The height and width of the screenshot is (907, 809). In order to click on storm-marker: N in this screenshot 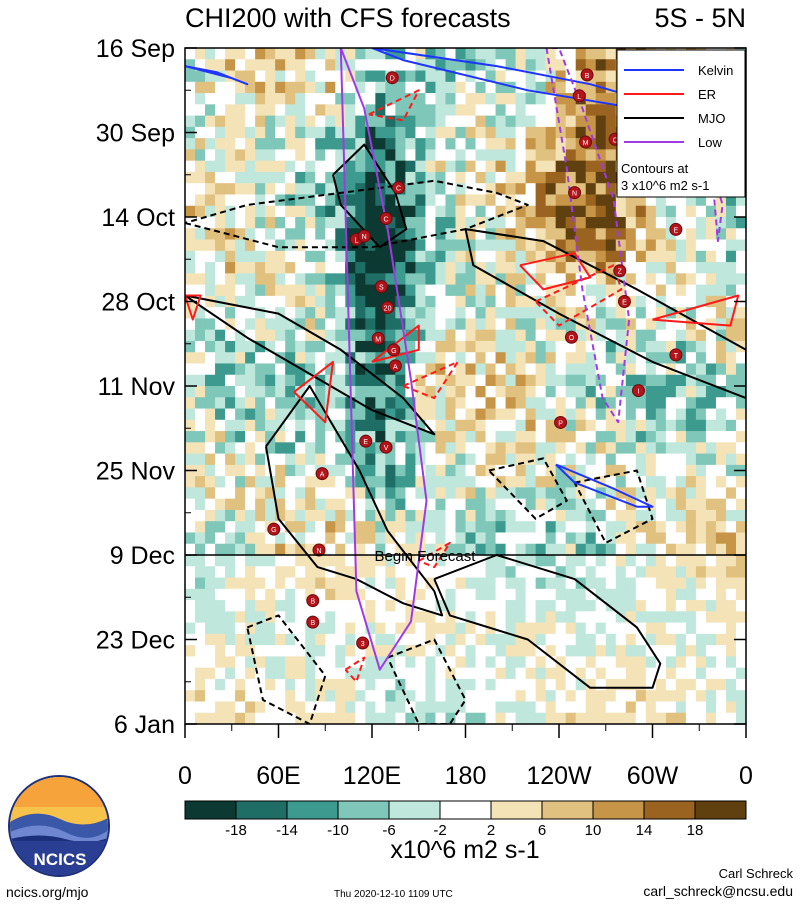, I will do `click(364, 236)`.